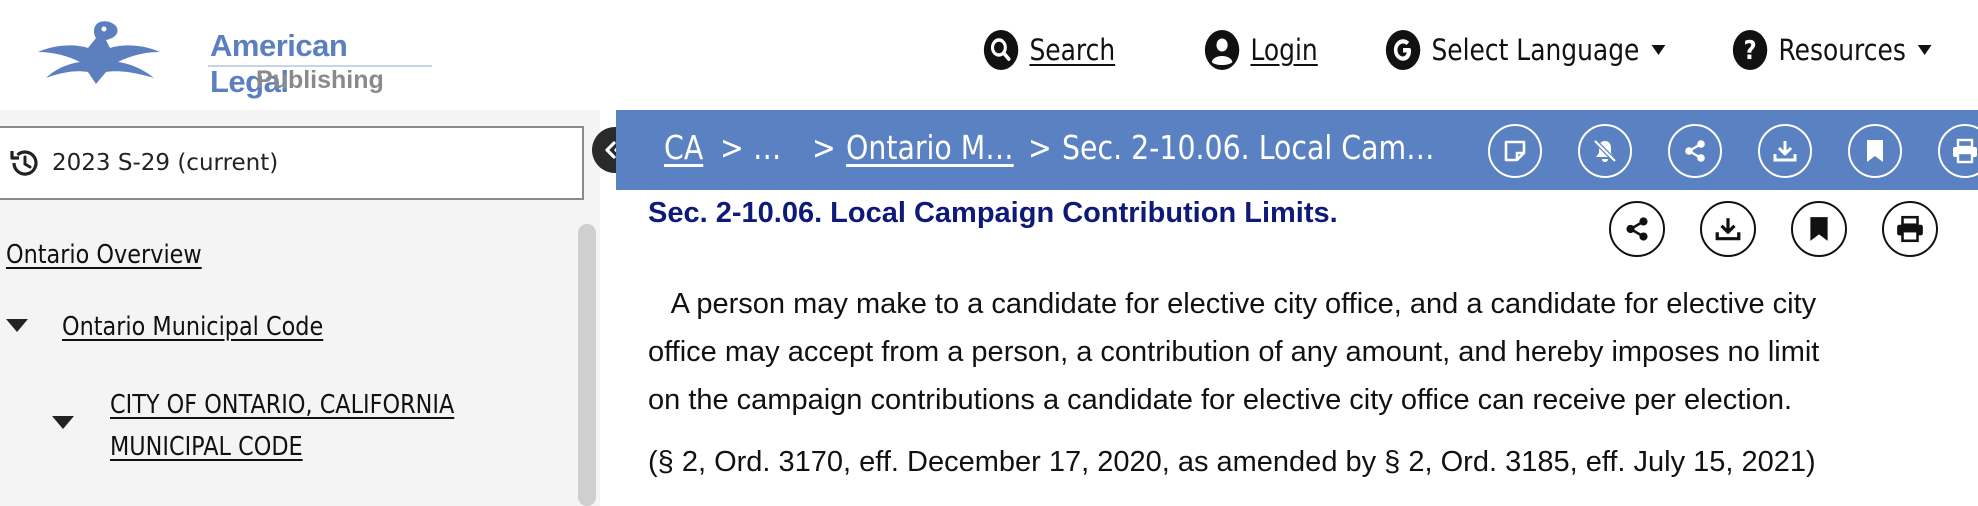  What do you see at coordinates (193, 327) in the screenshot?
I see `toc-item-ontario-municipal-code: Ontario Municipal Code` at bounding box center [193, 327].